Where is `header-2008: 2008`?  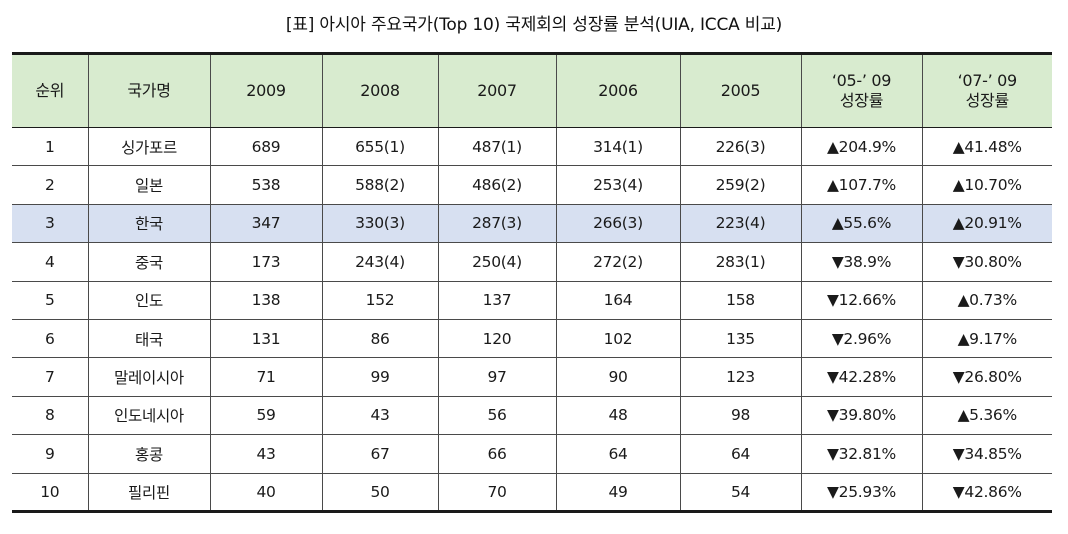
header-2008: 2008 is located at coordinates (380, 90).